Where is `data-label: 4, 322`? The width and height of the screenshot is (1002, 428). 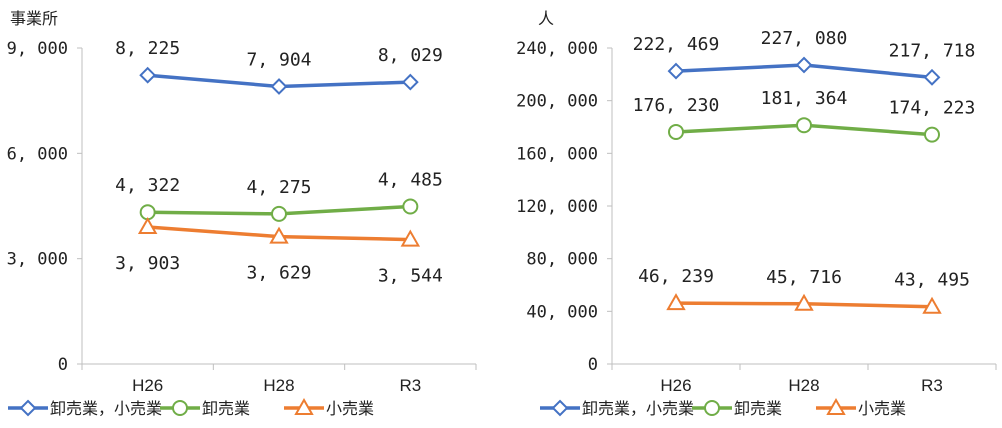
data-label: 4, 322 is located at coordinates (147, 185).